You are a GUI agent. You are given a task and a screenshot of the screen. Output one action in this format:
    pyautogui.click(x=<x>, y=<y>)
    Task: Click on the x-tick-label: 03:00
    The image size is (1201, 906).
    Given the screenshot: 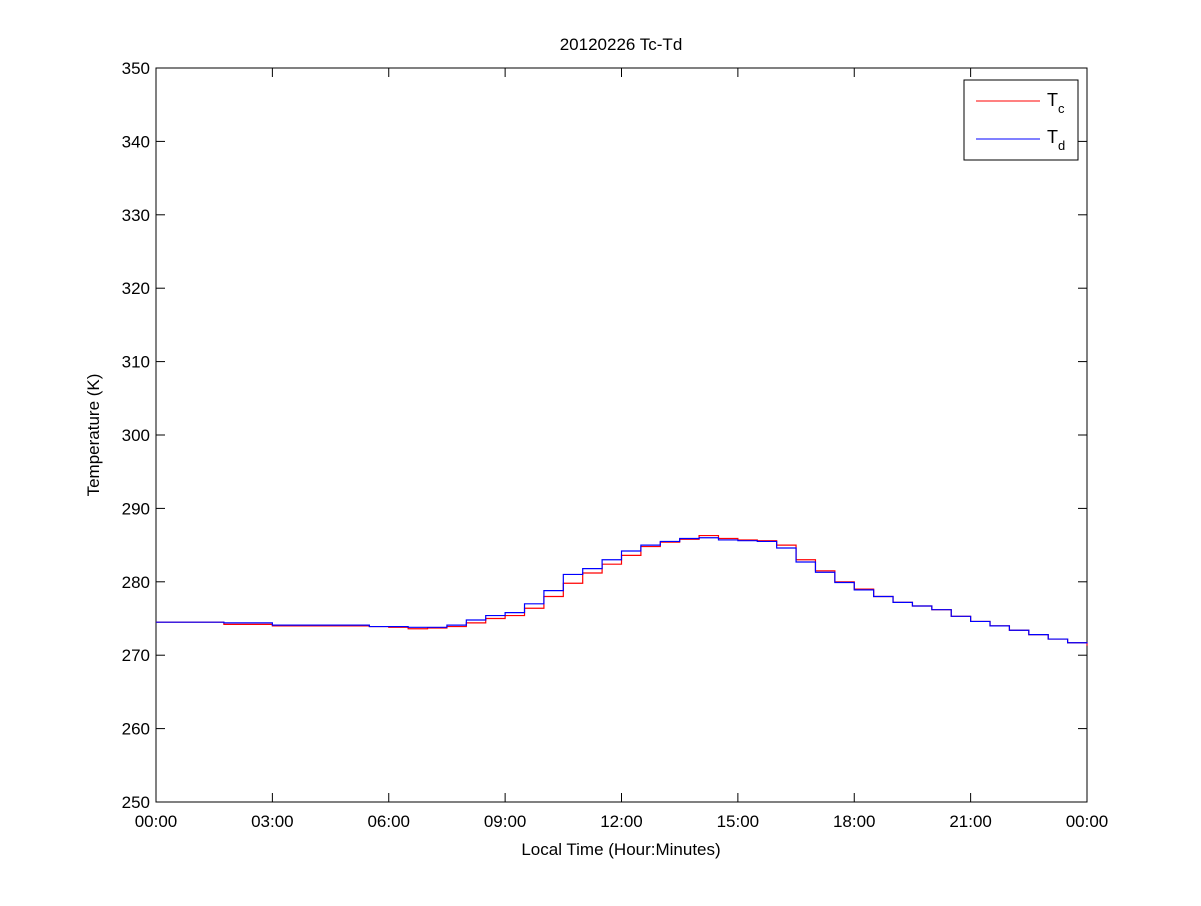 What is the action you would take?
    pyautogui.click(x=272, y=821)
    